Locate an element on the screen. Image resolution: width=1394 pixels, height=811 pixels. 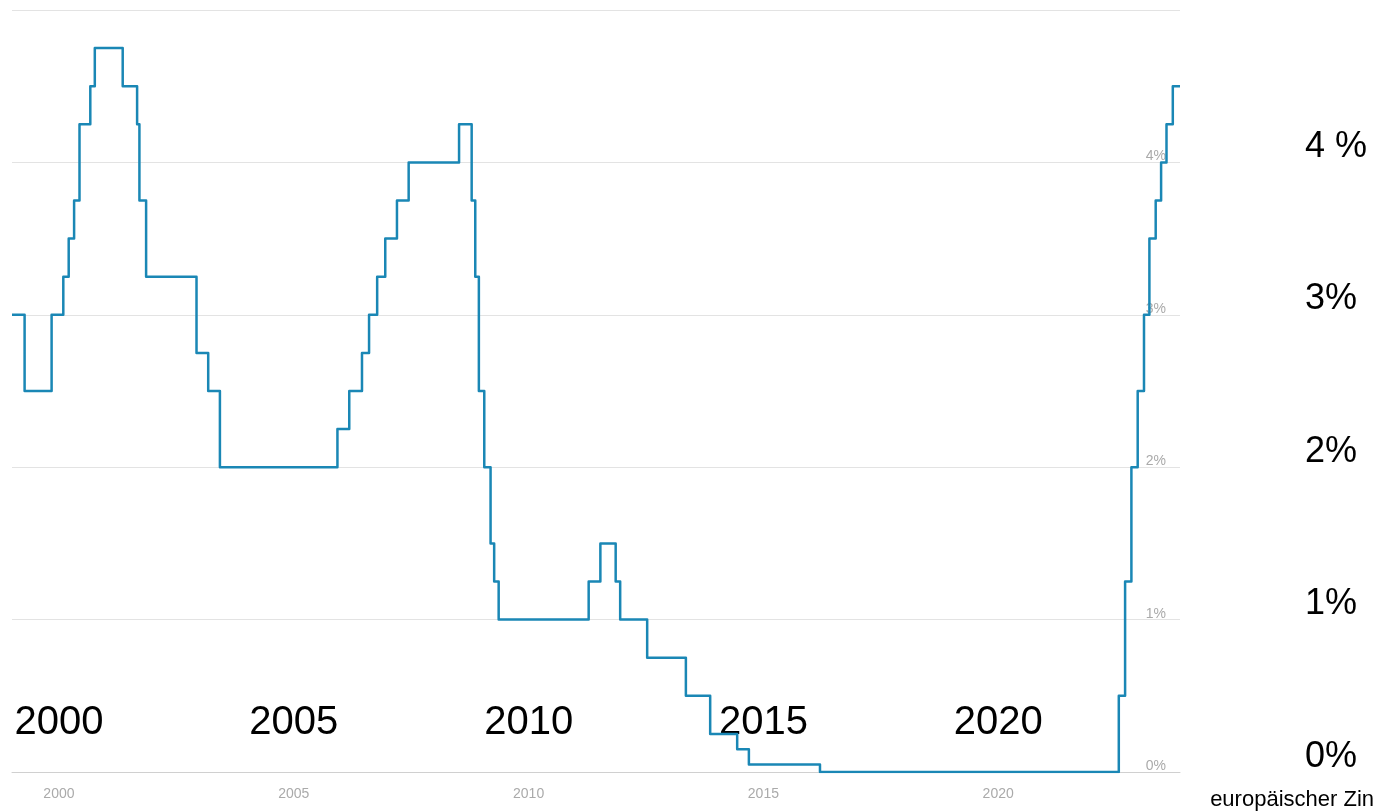
y2-tick-label: 3% is located at coordinates (1331, 297).